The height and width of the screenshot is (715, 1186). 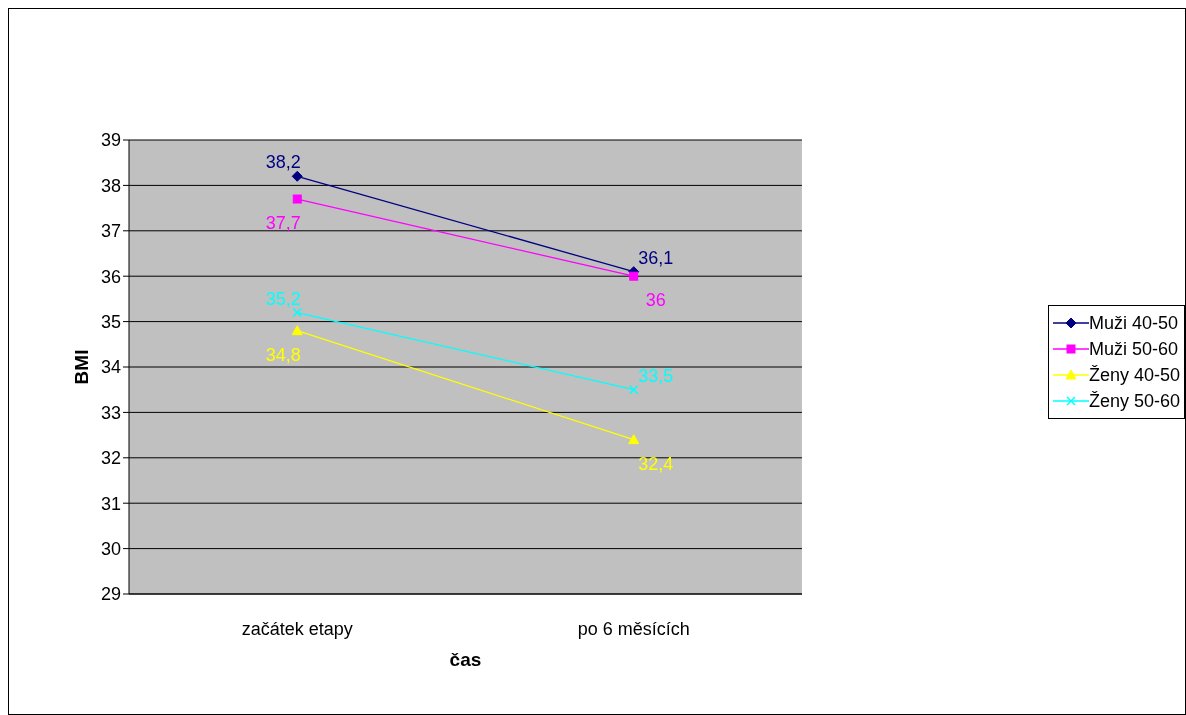 What do you see at coordinates (81, 367) in the screenshot?
I see `y-axis-title: BMI` at bounding box center [81, 367].